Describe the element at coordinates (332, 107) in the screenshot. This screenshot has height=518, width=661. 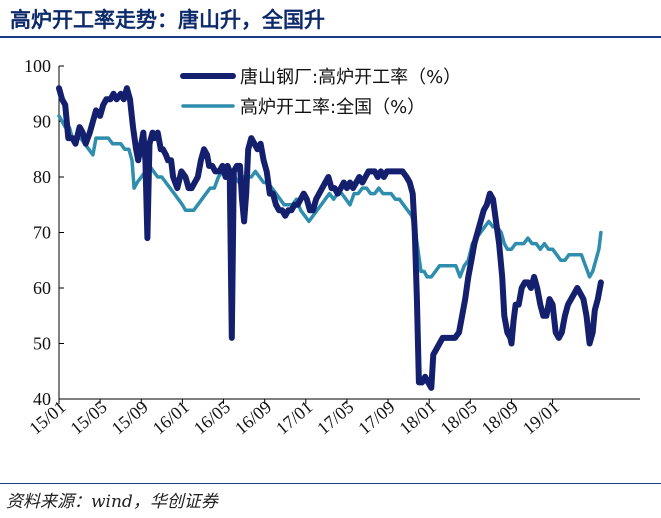
I see `legend-label: 高炉开工率:全国（%）` at that location.